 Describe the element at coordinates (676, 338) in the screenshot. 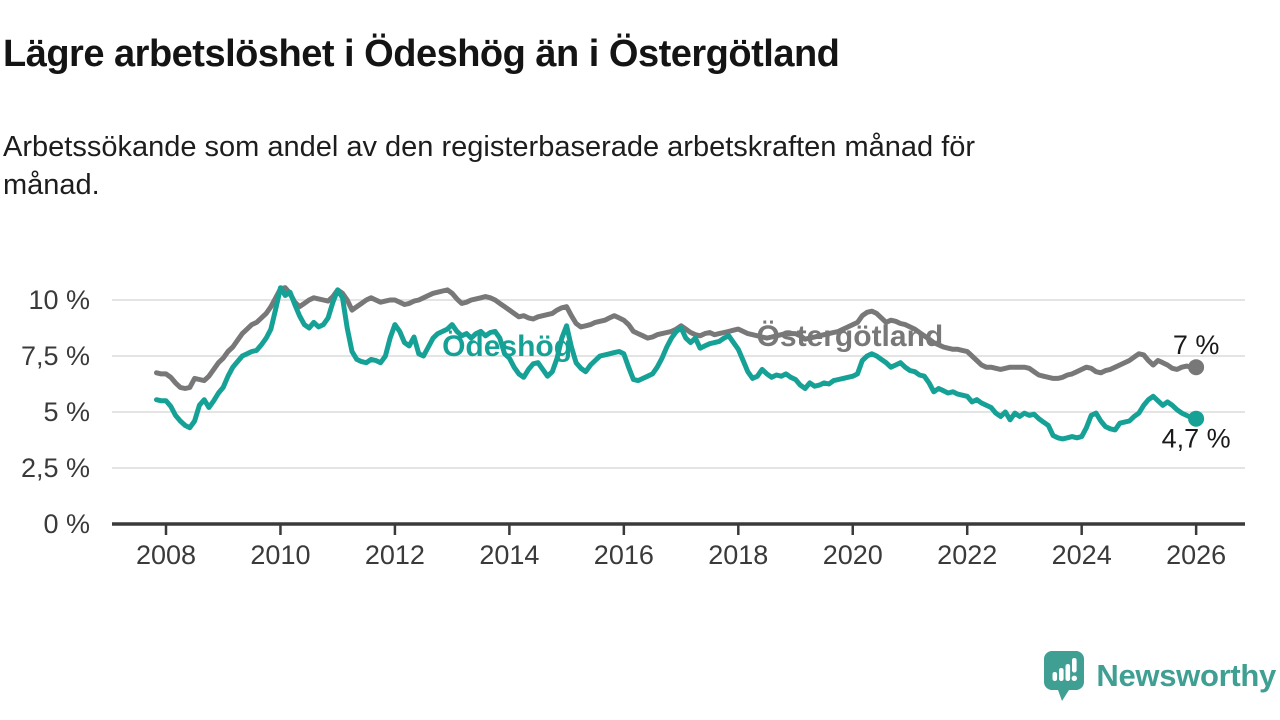

I see `ostergotland-line` at that location.